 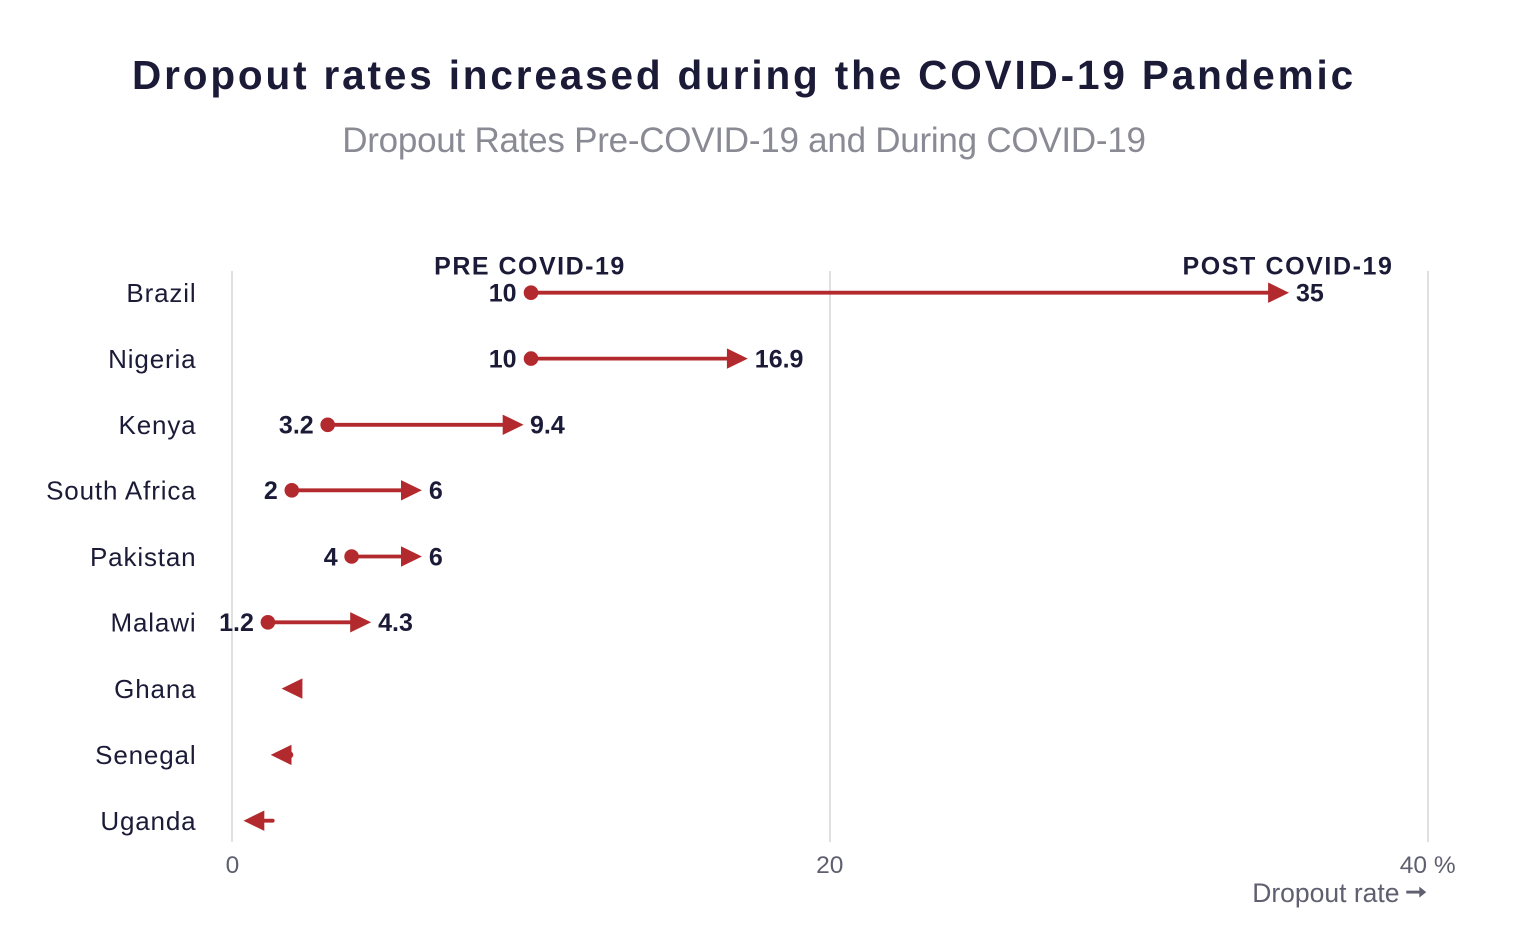 I want to click on svg-text: Nigeria, so click(x=152, y=359).